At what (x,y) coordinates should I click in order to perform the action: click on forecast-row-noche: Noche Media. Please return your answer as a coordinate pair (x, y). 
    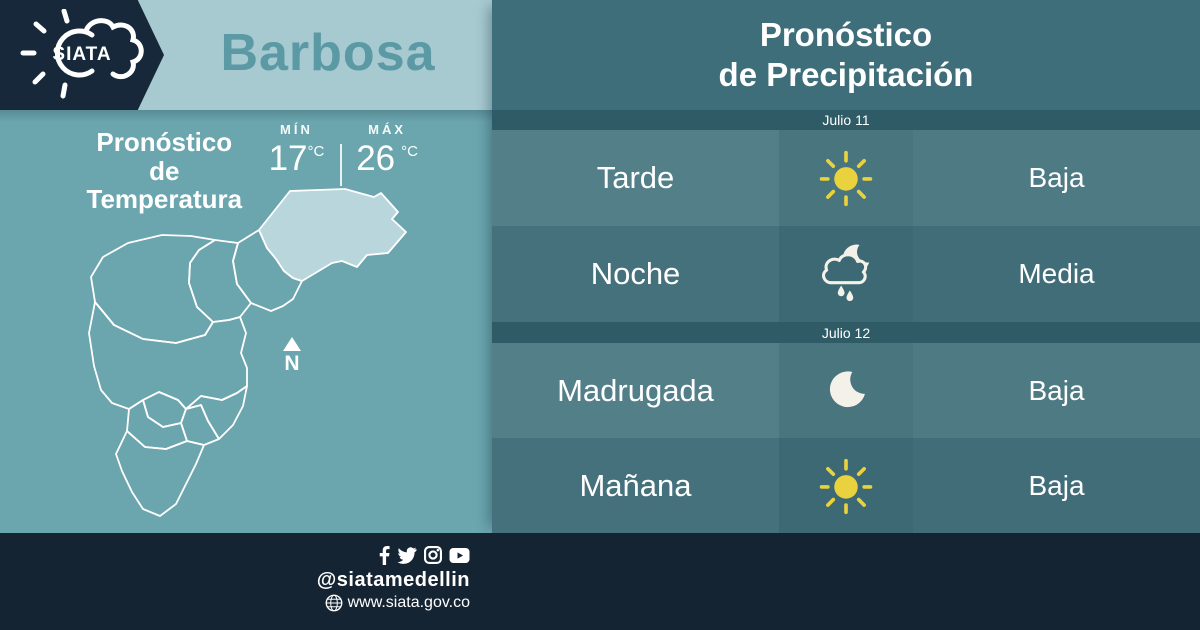
    Looking at the image, I should click on (846, 274).